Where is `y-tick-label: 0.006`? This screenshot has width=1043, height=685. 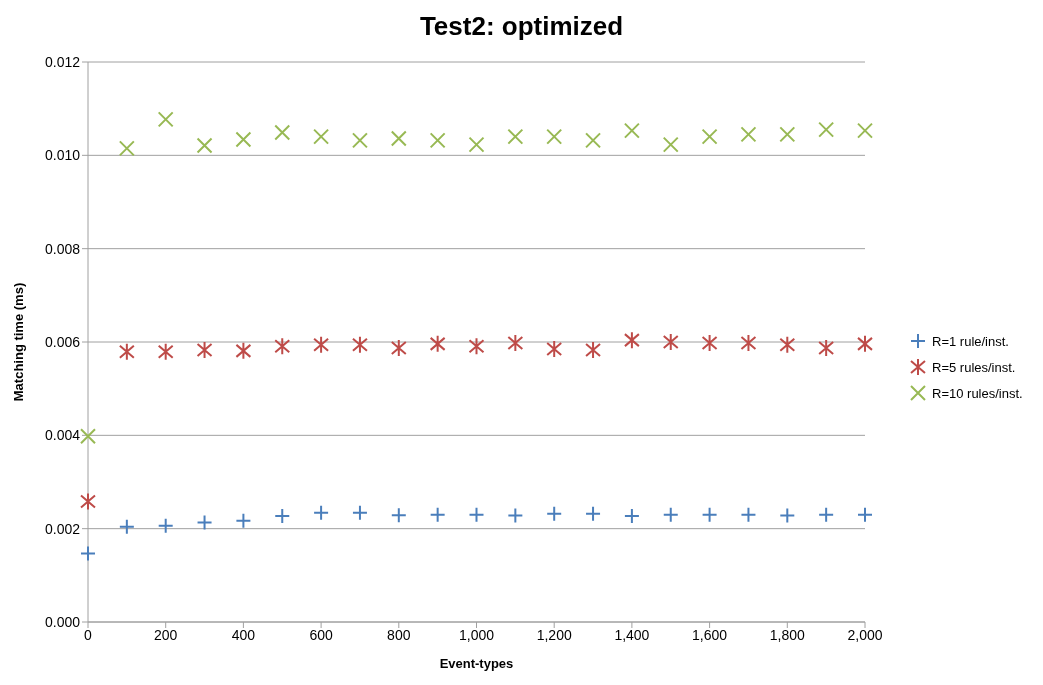
y-tick-label: 0.006 is located at coordinates (62, 341).